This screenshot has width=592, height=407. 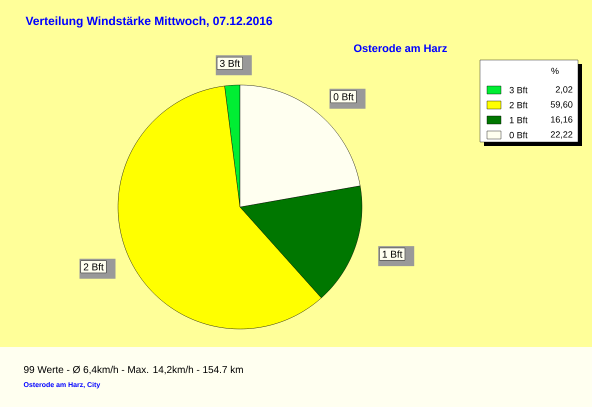 I want to click on data-label: 2,02, so click(x=564, y=90).